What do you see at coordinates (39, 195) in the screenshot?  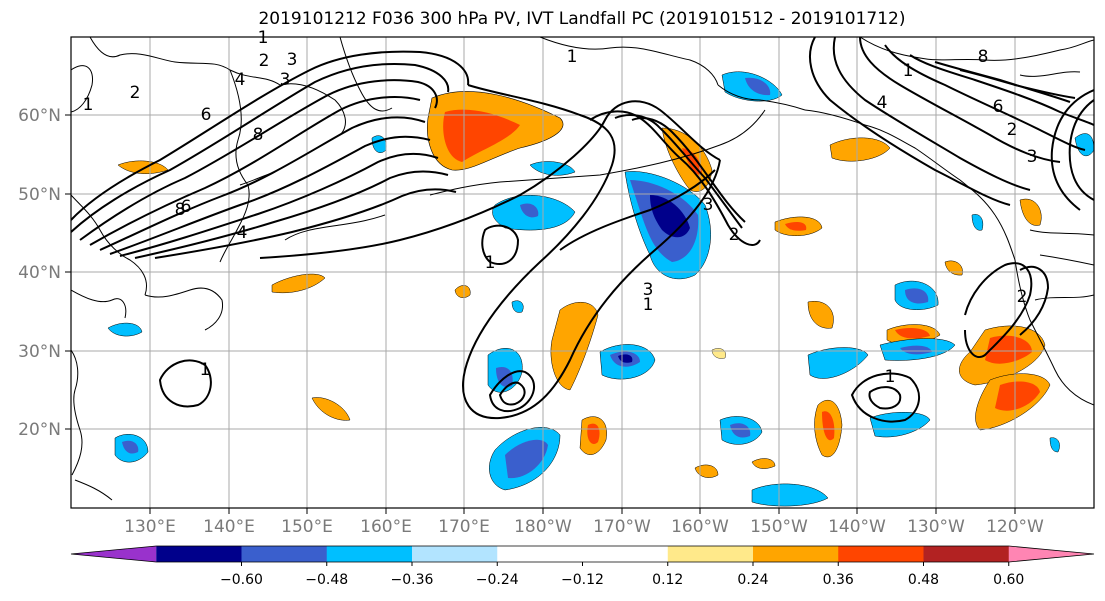 I see `lat-label: 50°N` at bounding box center [39, 195].